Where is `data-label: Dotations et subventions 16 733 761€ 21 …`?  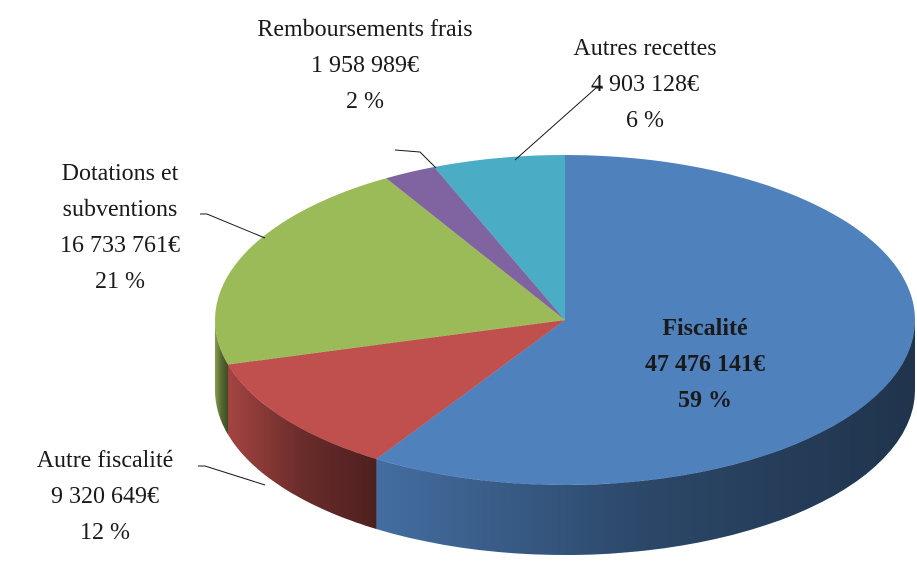
data-label: Dotations et subventions 16 733 761€ 21 … is located at coordinates (120, 227).